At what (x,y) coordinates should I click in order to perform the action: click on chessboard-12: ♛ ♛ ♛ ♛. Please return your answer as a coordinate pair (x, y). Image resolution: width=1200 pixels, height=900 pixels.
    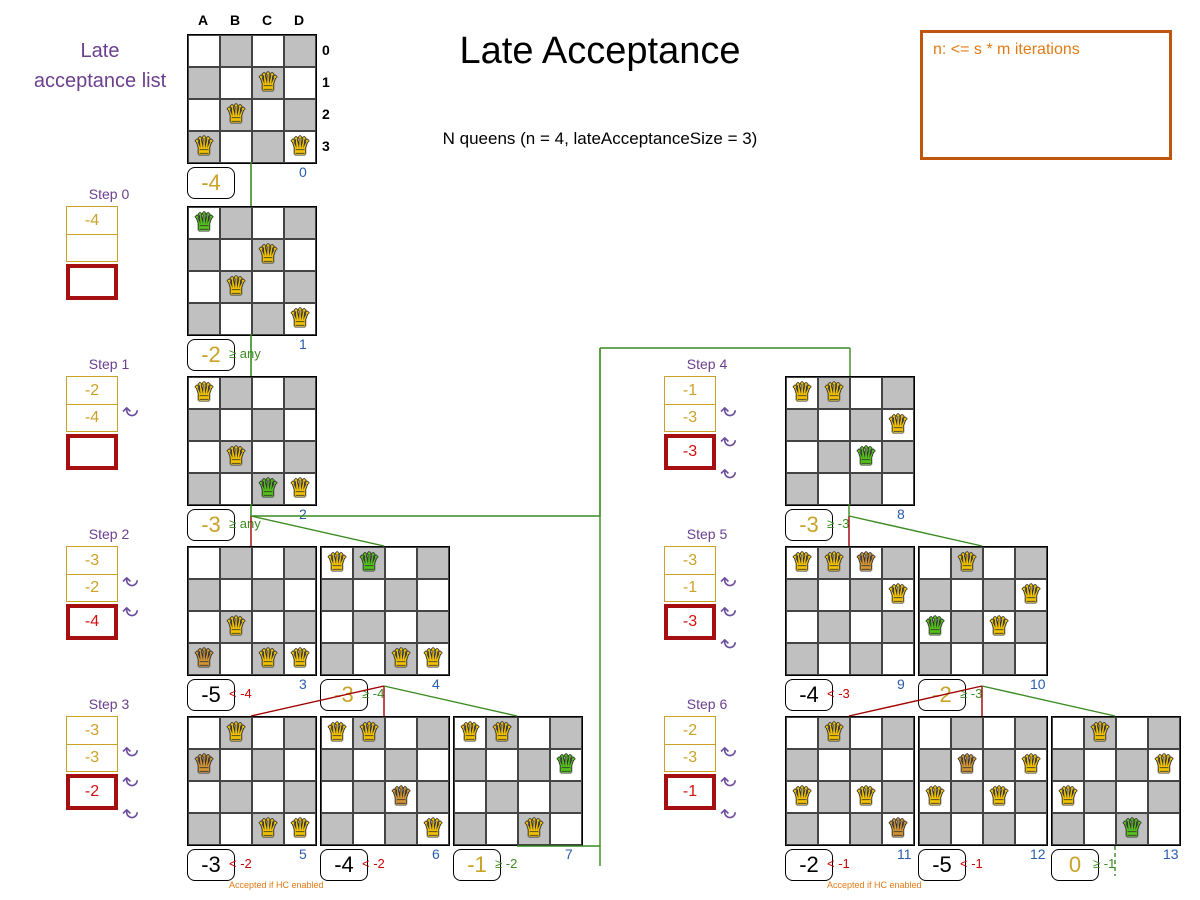
    Looking at the image, I should click on (983, 781).